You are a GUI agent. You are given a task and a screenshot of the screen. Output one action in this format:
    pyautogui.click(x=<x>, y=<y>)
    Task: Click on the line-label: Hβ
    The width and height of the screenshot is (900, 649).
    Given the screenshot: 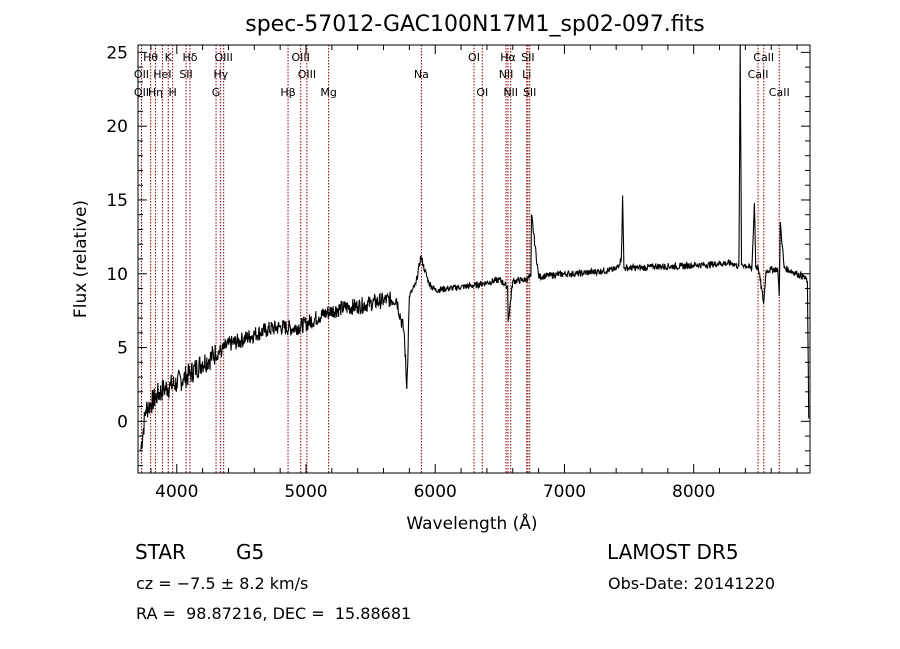 What is the action you would take?
    pyautogui.click(x=287, y=92)
    